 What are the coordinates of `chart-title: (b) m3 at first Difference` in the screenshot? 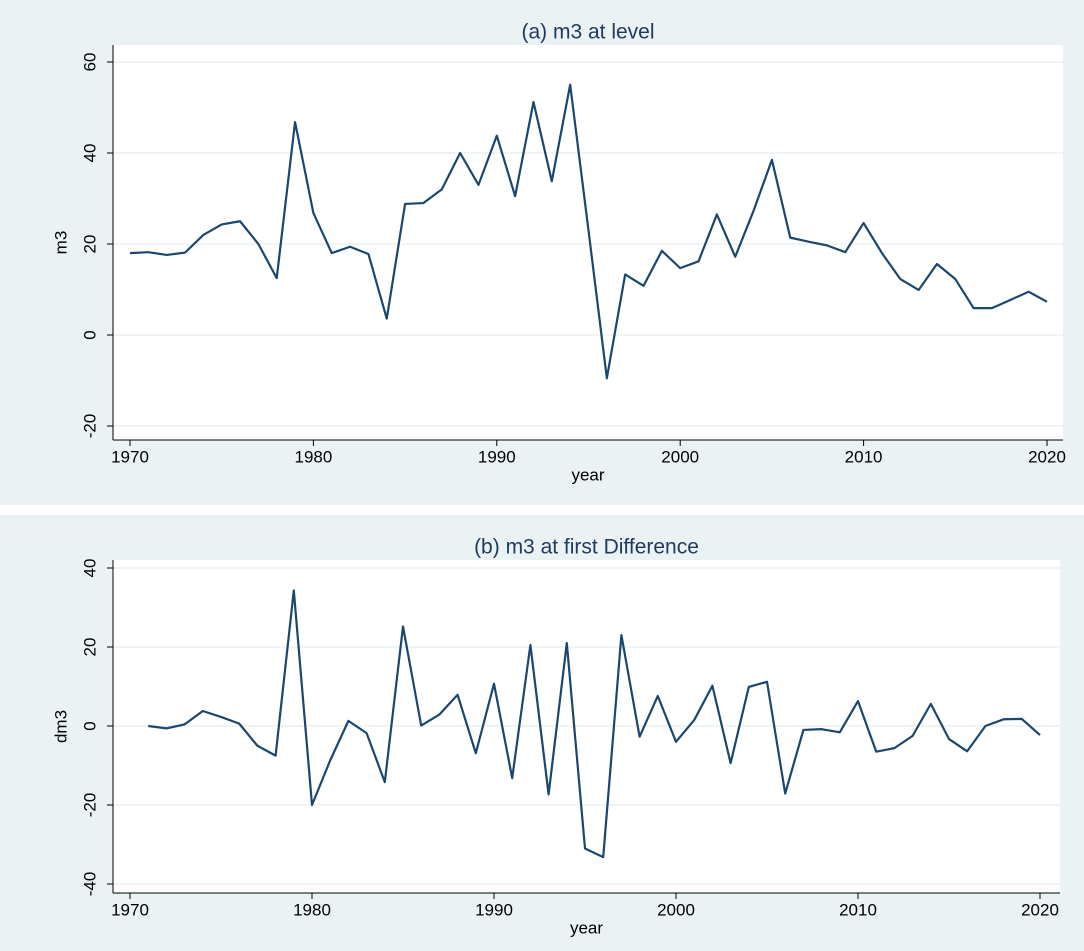 It's located at (586, 547).